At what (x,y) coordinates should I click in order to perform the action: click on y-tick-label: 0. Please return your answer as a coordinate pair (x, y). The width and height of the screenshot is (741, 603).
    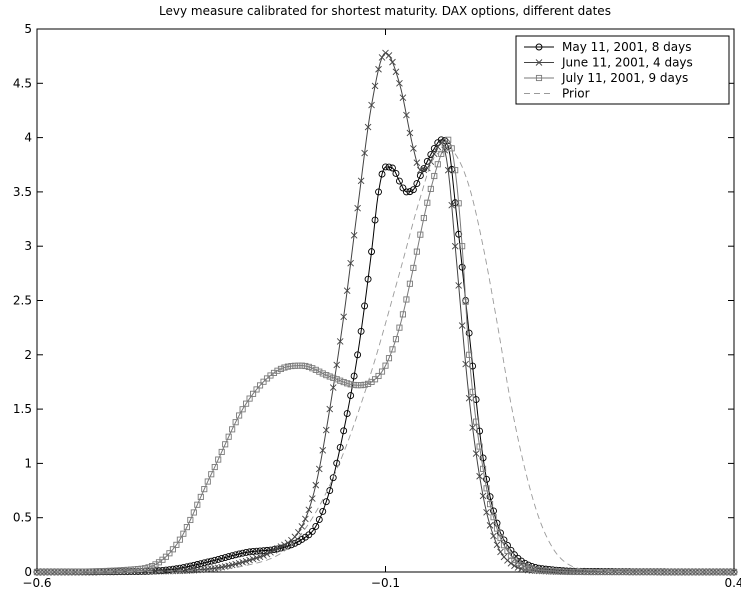
    Looking at the image, I should click on (28, 572).